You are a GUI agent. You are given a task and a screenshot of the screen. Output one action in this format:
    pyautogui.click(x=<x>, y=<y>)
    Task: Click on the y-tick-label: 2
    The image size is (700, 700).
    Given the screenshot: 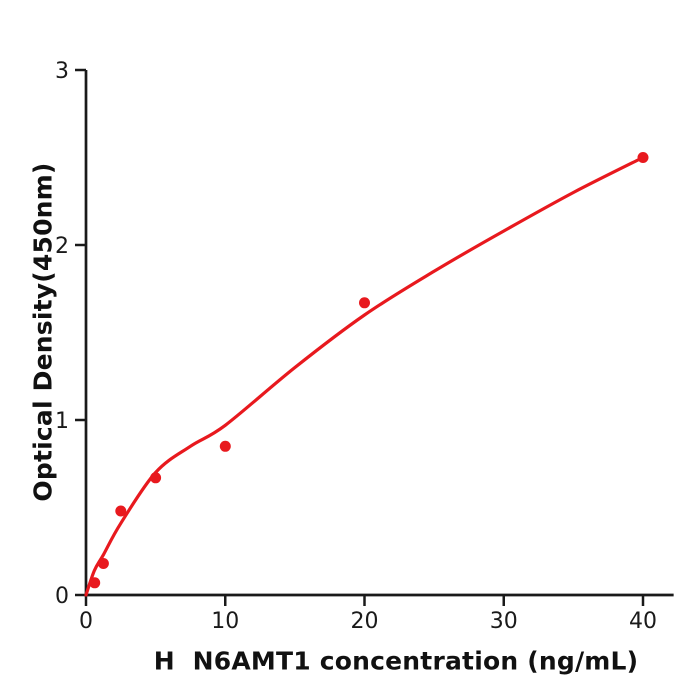 What is the action you would take?
    pyautogui.click(x=62, y=246)
    